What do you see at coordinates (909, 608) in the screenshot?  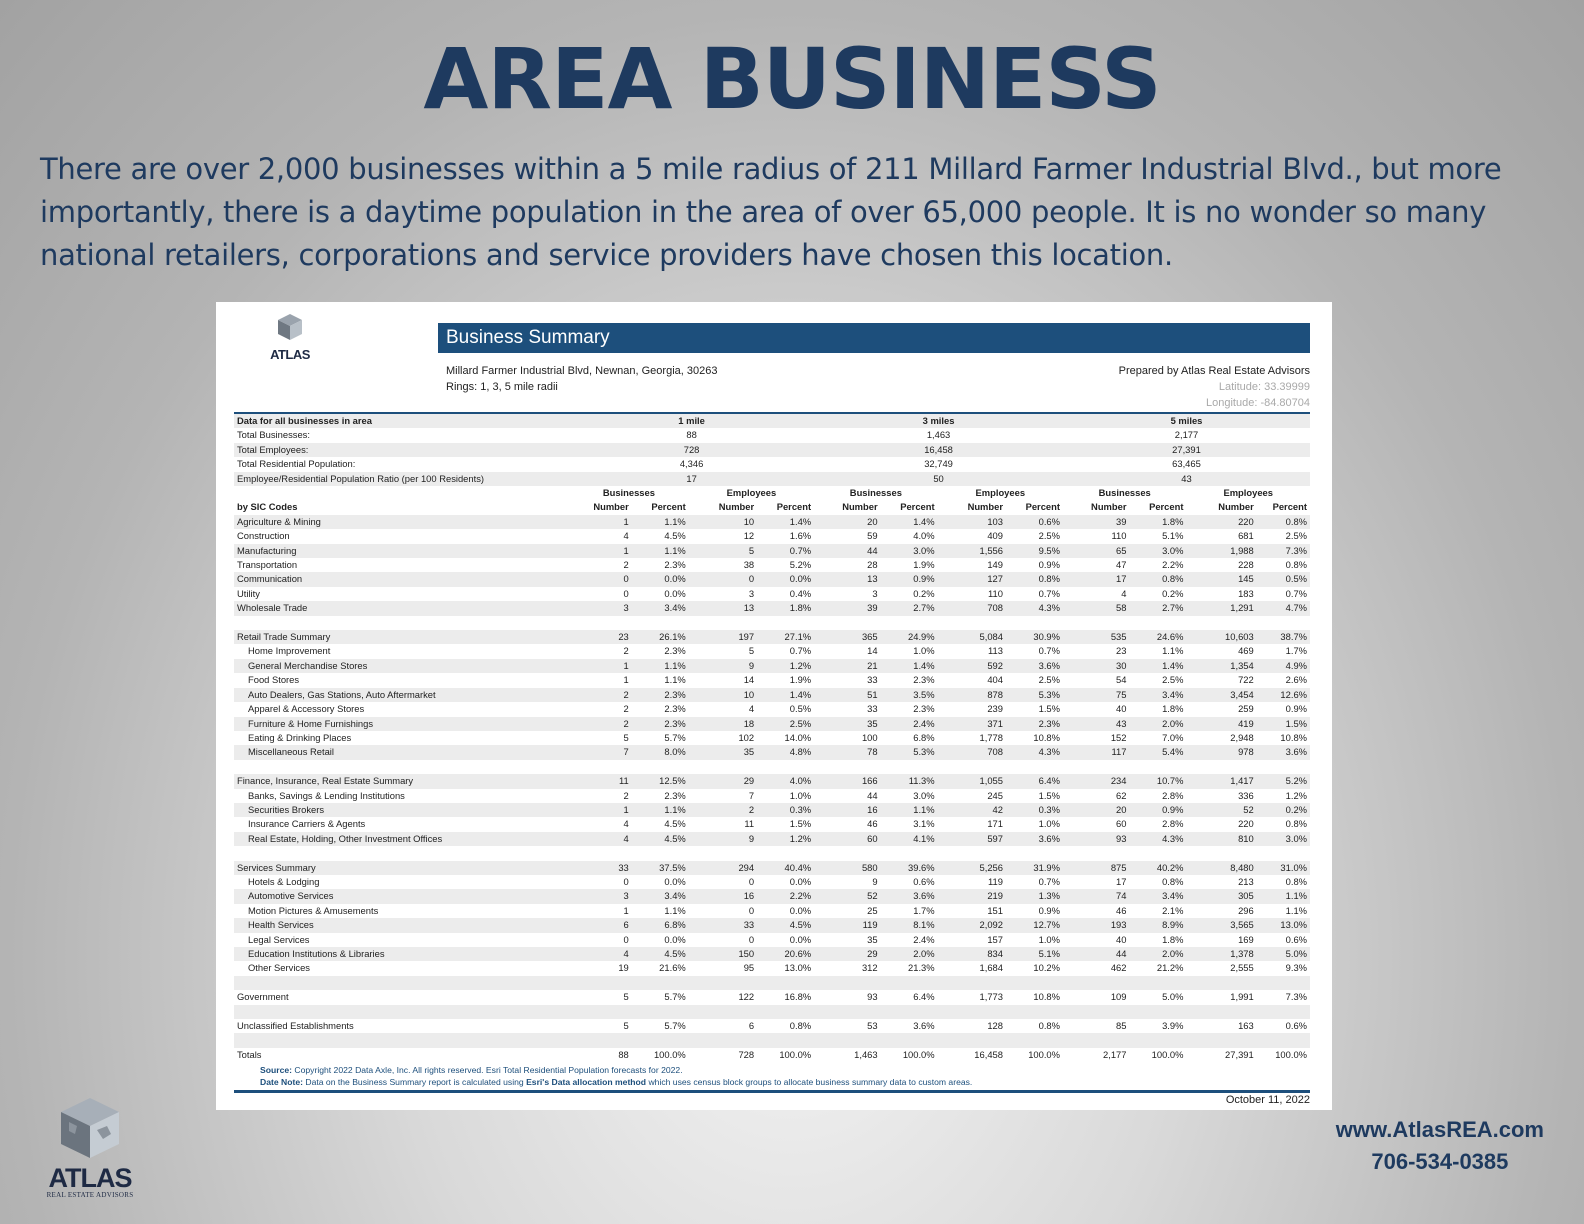 I see `percent-cell: 2.7%` at bounding box center [909, 608].